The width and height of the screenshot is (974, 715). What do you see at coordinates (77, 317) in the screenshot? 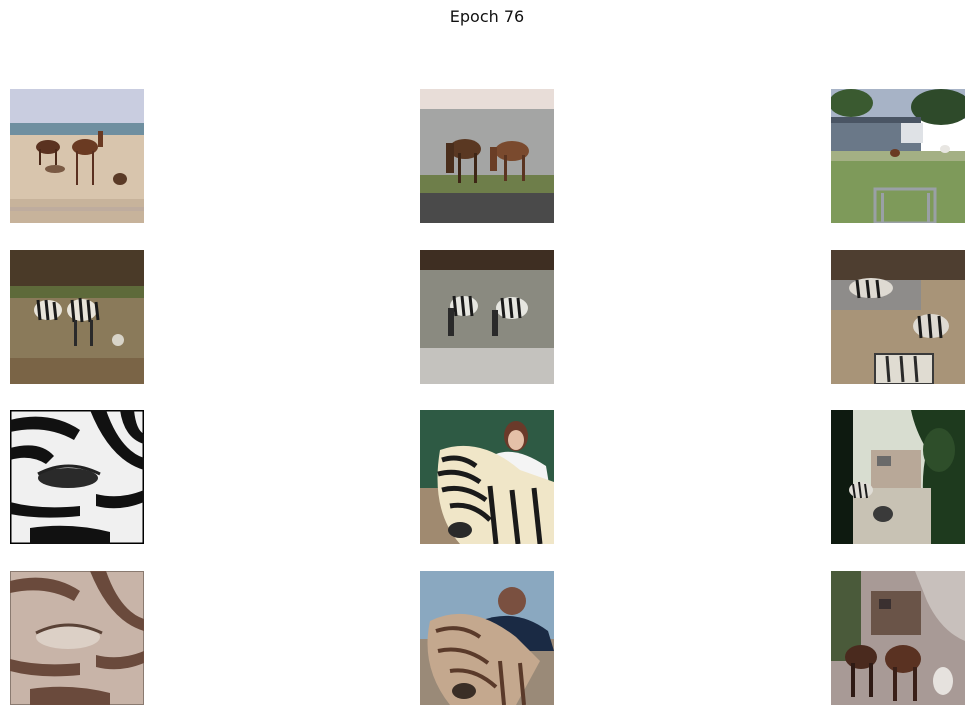
I see `image-tile-zebras-beach-generated` at bounding box center [77, 317].